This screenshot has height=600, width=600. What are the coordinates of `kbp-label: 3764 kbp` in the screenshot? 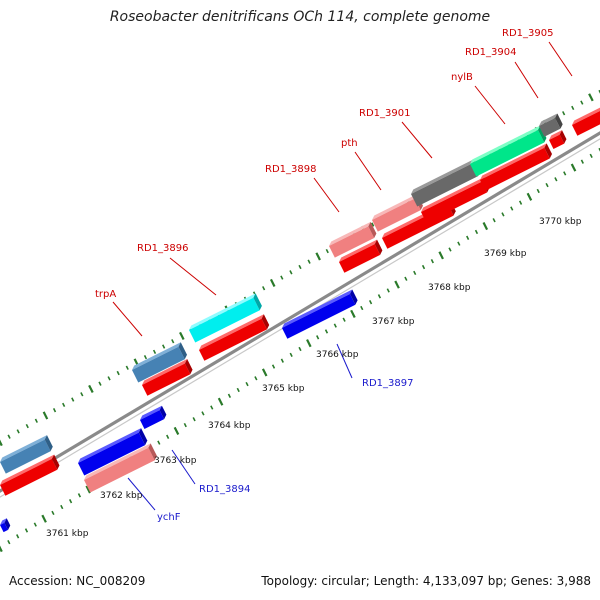 It's located at (229, 426).